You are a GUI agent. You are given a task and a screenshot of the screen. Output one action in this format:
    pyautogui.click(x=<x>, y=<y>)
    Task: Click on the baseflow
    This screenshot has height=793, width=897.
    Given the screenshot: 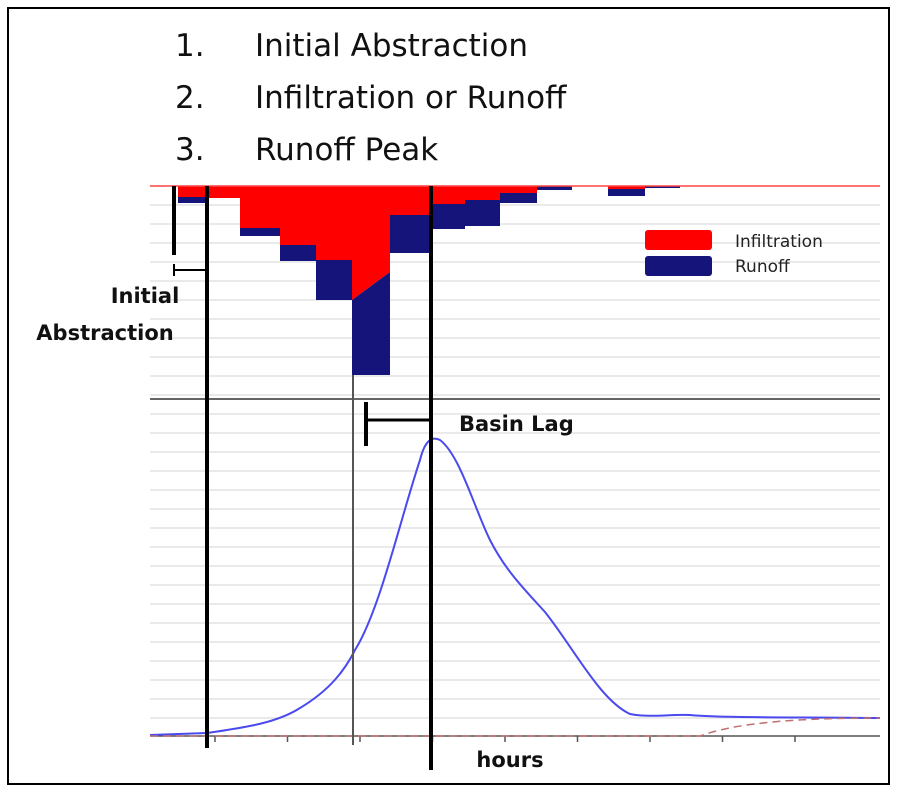 What is the action you would take?
    pyautogui.click(x=515, y=727)
    